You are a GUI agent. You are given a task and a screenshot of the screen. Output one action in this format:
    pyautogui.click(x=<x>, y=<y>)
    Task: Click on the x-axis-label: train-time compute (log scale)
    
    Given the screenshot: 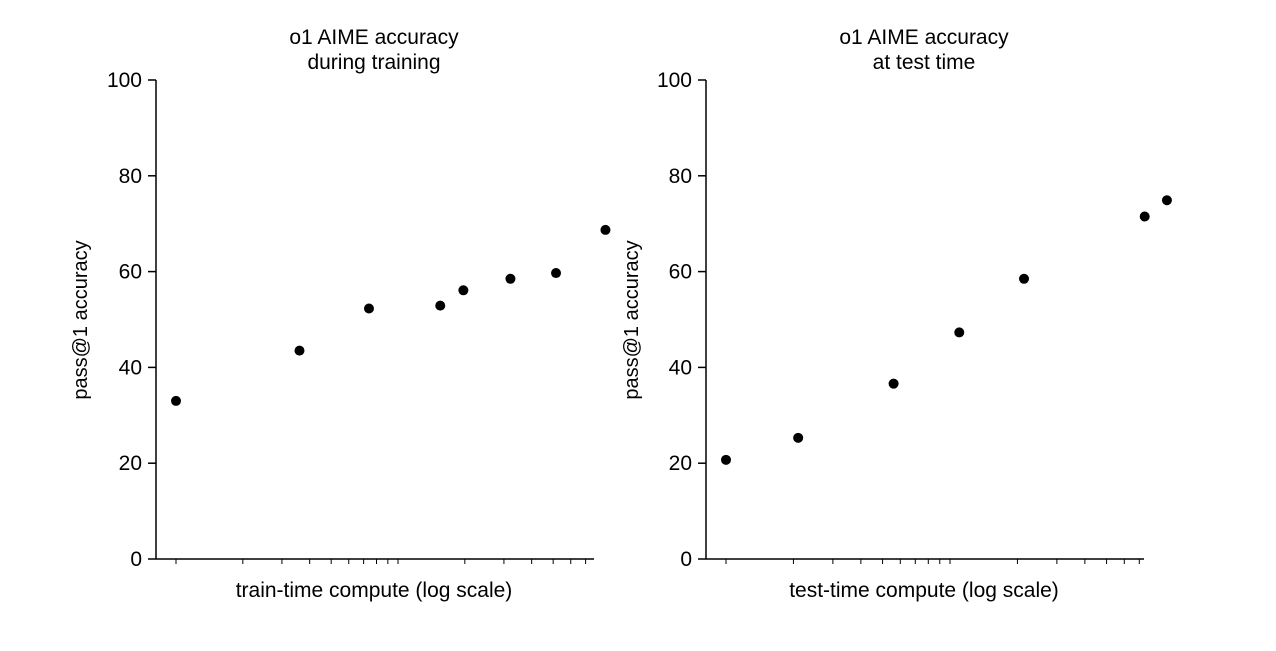 What is the action you would take?
    pyautogui.click(x=374, y=590)
    